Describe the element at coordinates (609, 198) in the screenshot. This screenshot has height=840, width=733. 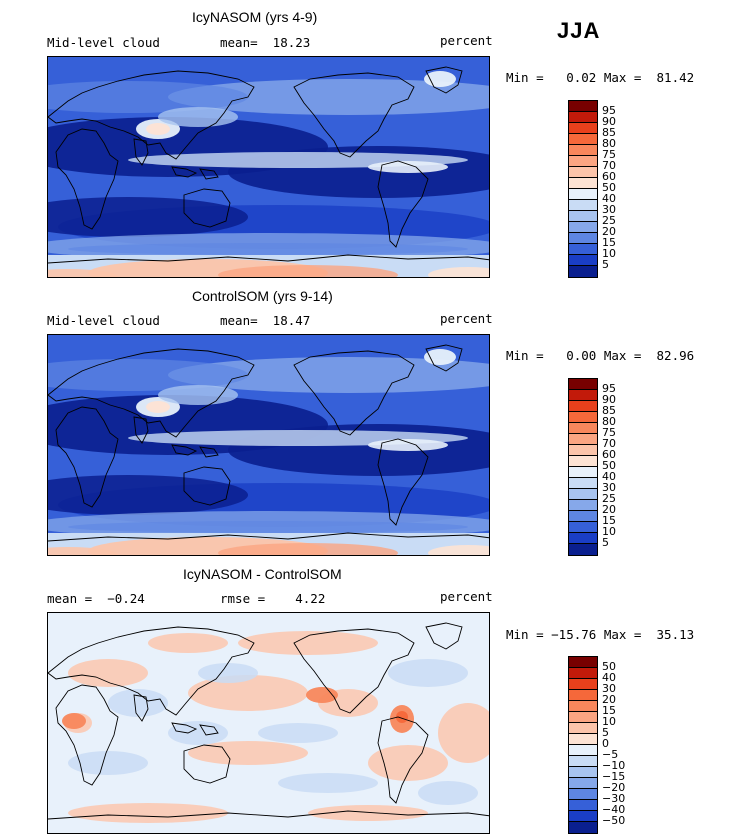
I see `colorbar-tick-label: 40` at that location.